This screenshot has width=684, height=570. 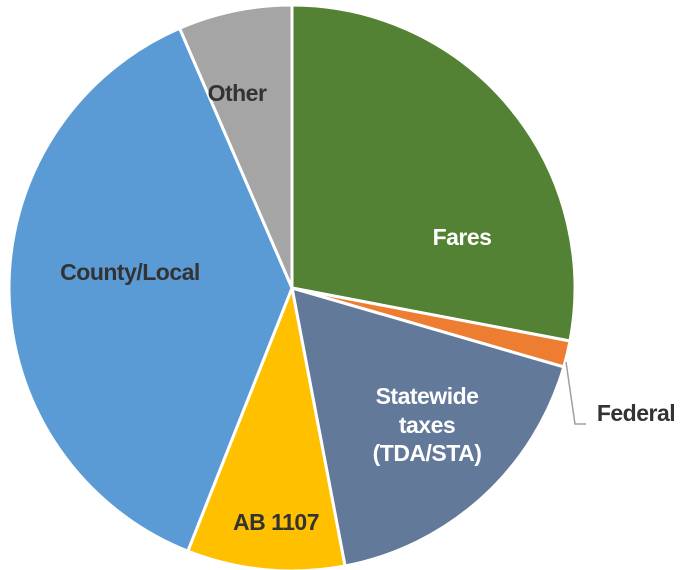 I want to click on slice-label-box: Statewide taxes (TDA/STA), so click(x=427, y=424).